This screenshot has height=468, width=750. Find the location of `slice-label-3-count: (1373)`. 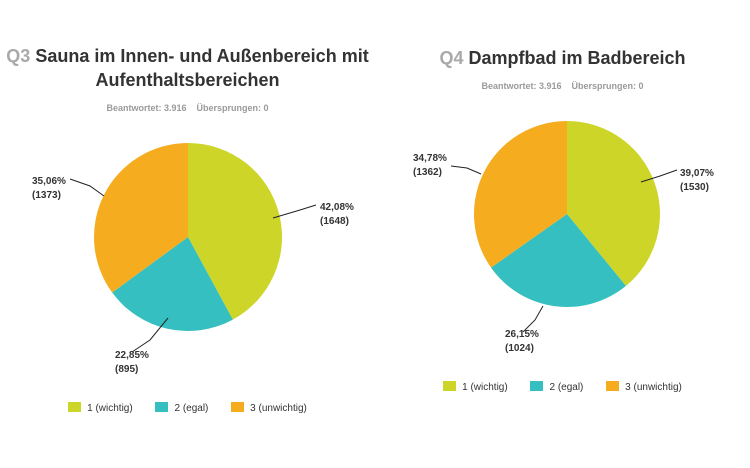

slice-label-3-count: (1373) is located at coordinates (46, 195).